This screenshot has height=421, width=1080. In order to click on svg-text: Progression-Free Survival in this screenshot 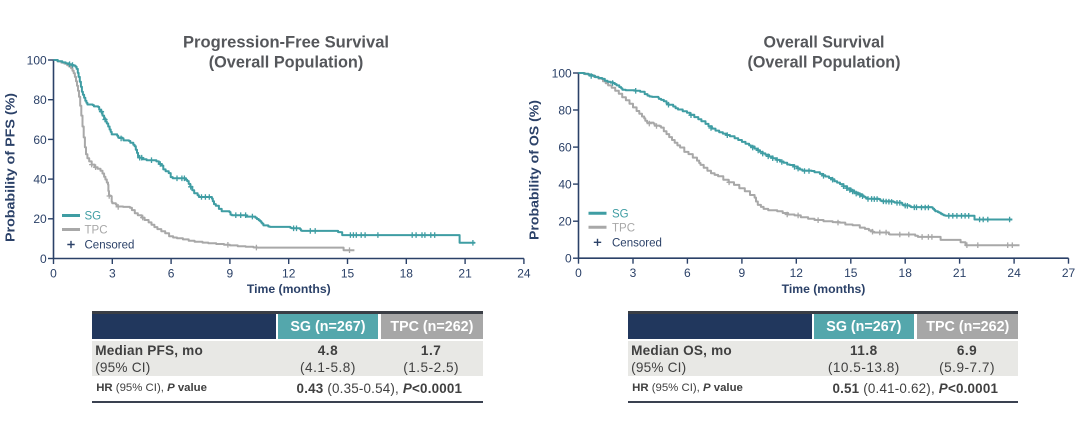, I will do `click(286, 43)`.